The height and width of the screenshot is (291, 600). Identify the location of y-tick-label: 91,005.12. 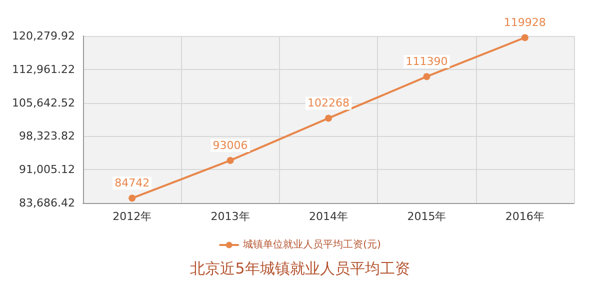
(47, 169).